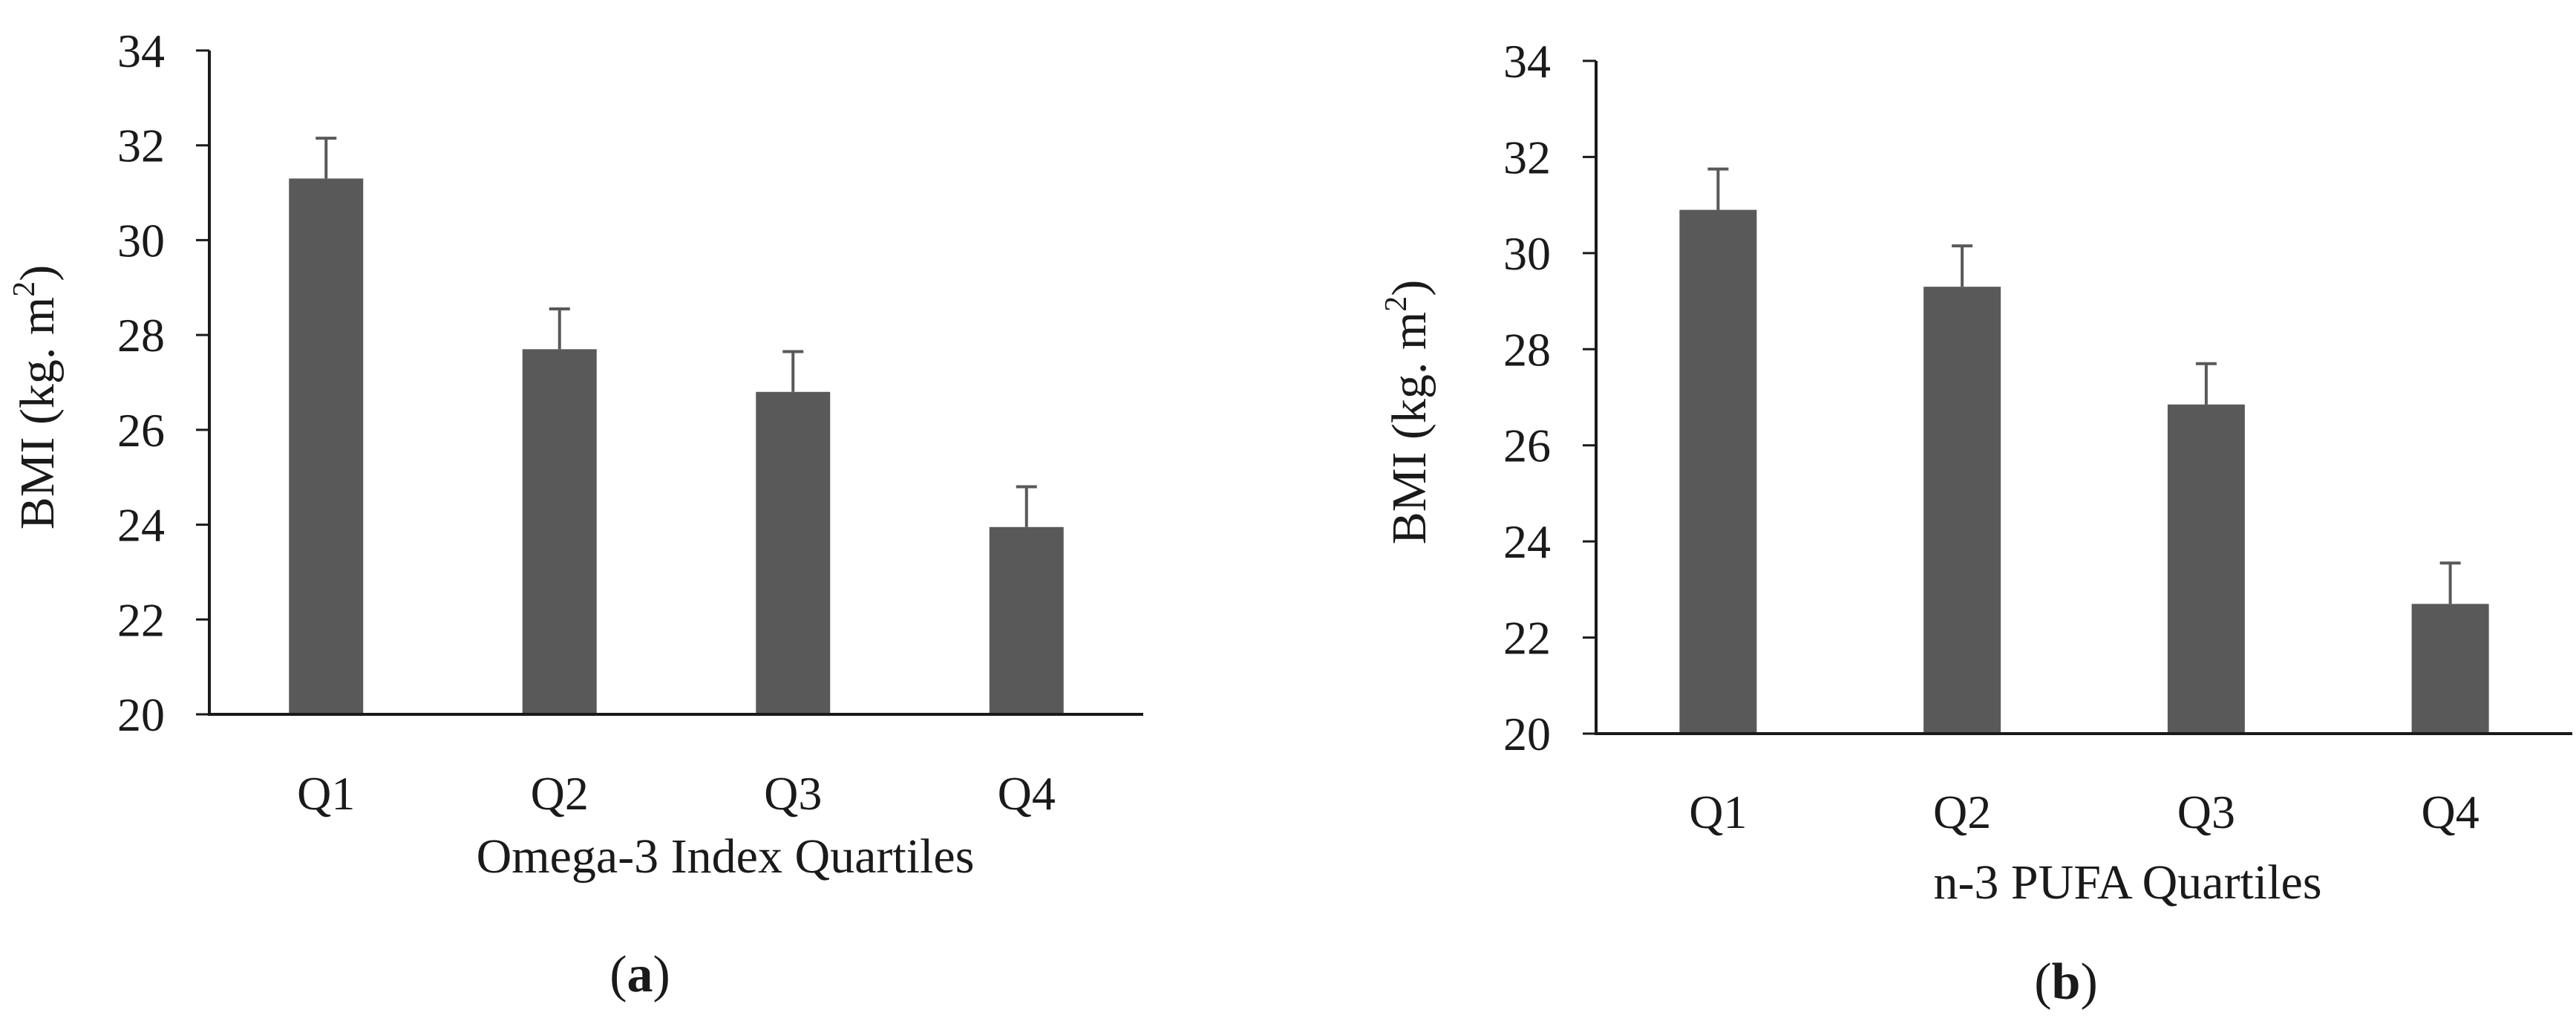 The width and height of the screenshot is (2576, 1021). I want to click on panel-label-b: (b), so click(2066, 982).